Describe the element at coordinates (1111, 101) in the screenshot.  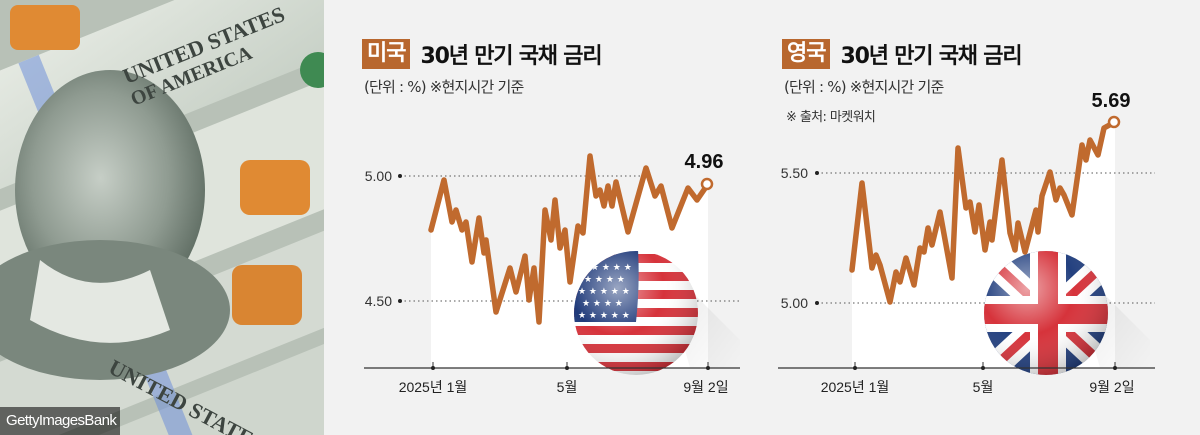
I see `uk-last-value-label: 5.69` at that location.